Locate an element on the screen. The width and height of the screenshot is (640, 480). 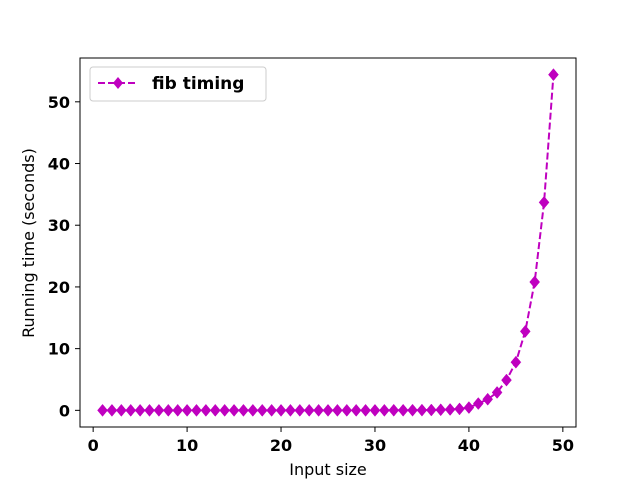
x-tick-label: 20 is located at coordinates (281, 445).